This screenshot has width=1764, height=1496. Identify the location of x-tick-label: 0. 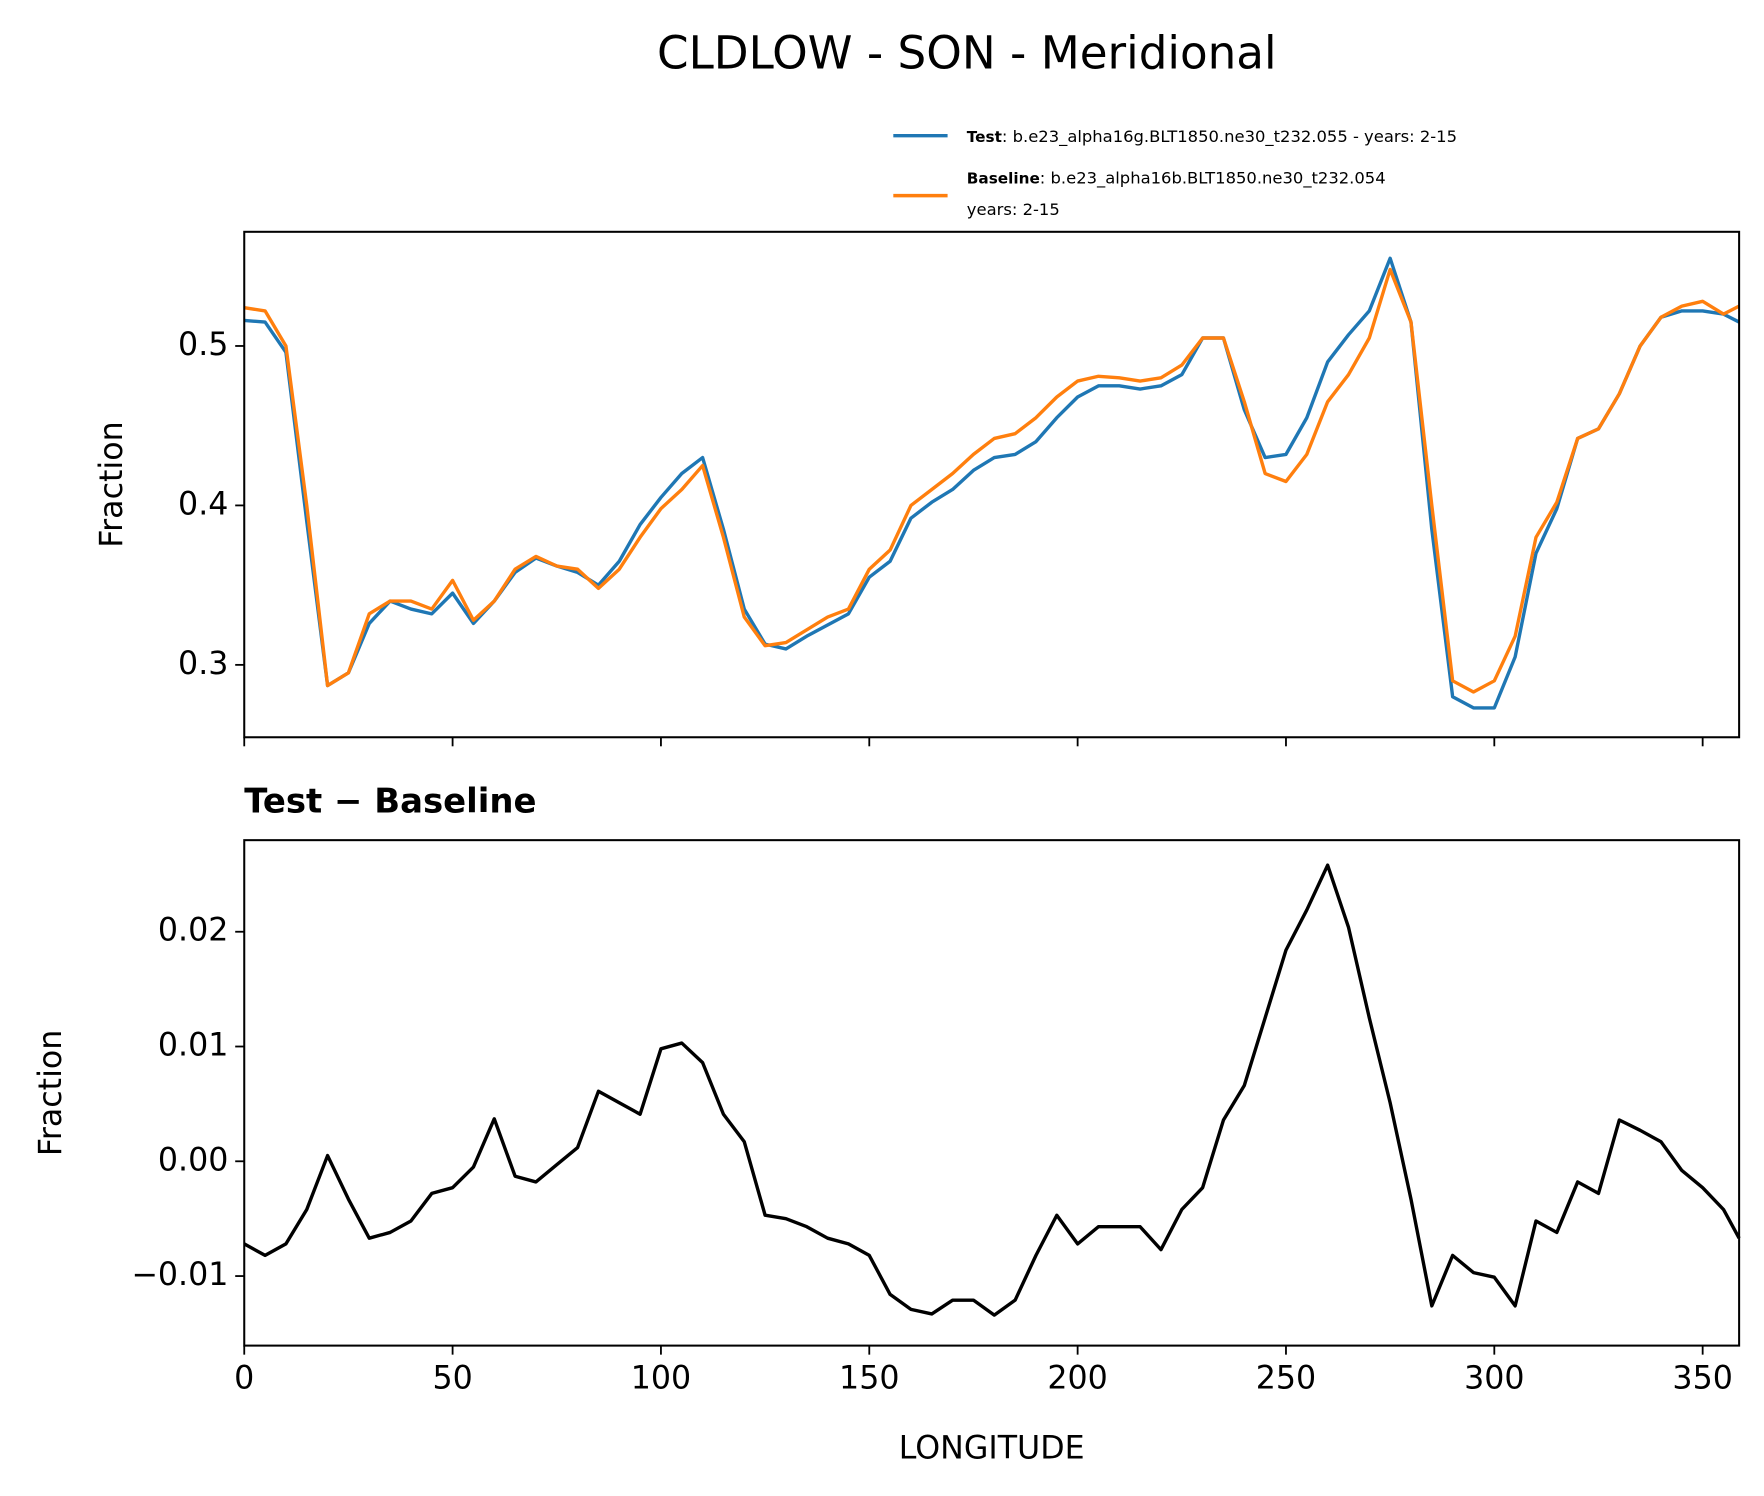
(244, 1379).